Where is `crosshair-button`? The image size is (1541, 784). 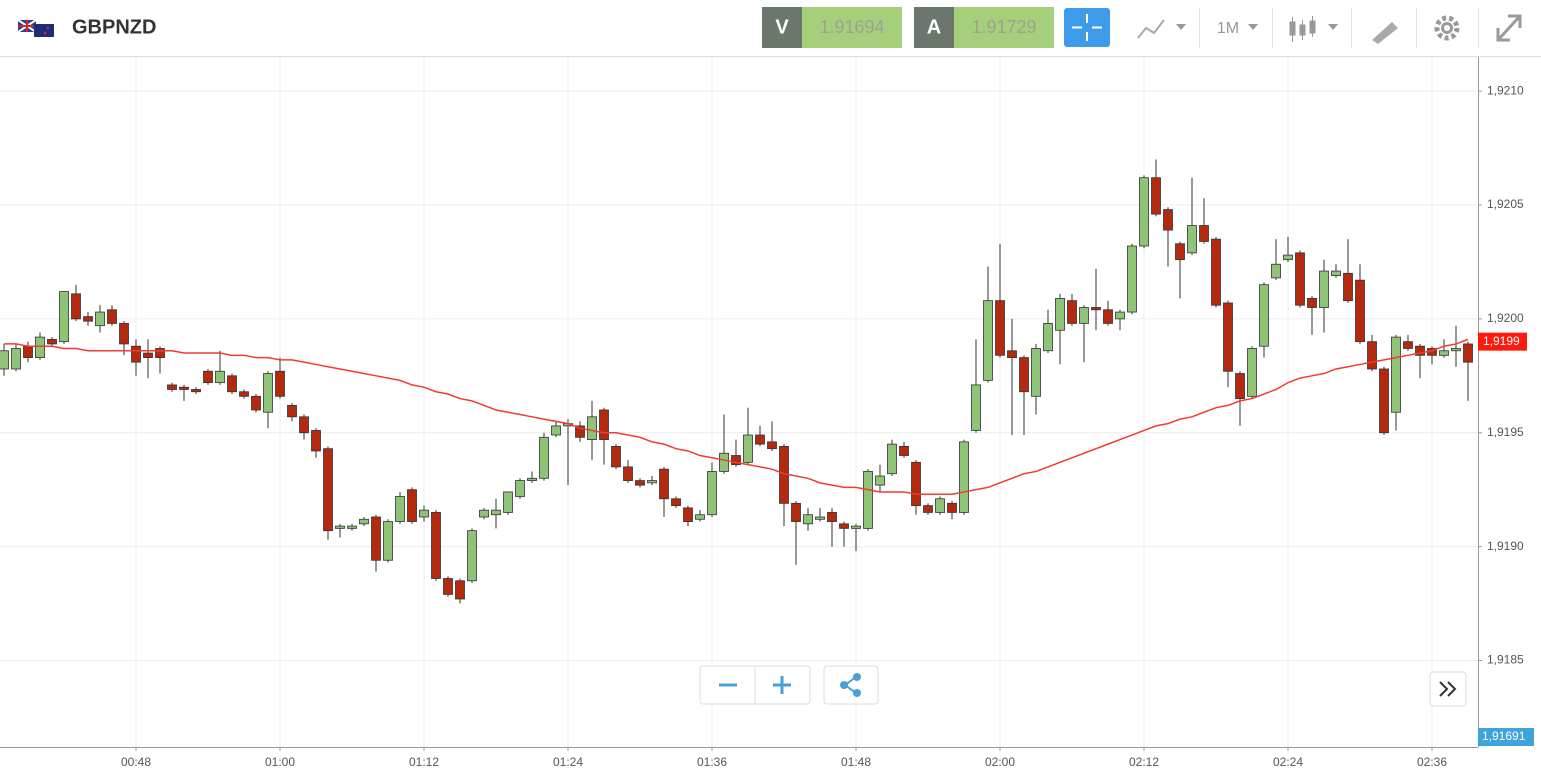 crosshair-button is located at coordinates (1087, 27).